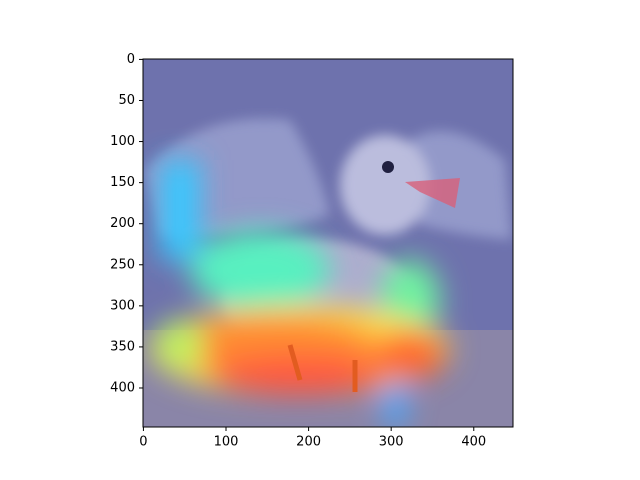 This screenshot has height=480, width=640. Describe the element at coordinates (143, 442) in the screenshot. I see `x-tick-label: 0` at that location.